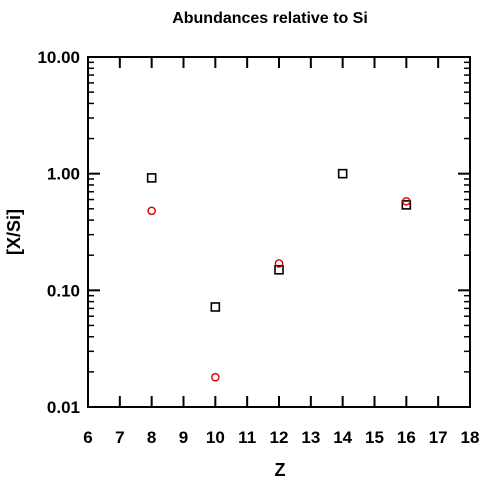 This screenshot has width=485, height=484. Describe the element at coordinates (406, 437) in the screenshot. I see `x-tick-label: 16` at that location.